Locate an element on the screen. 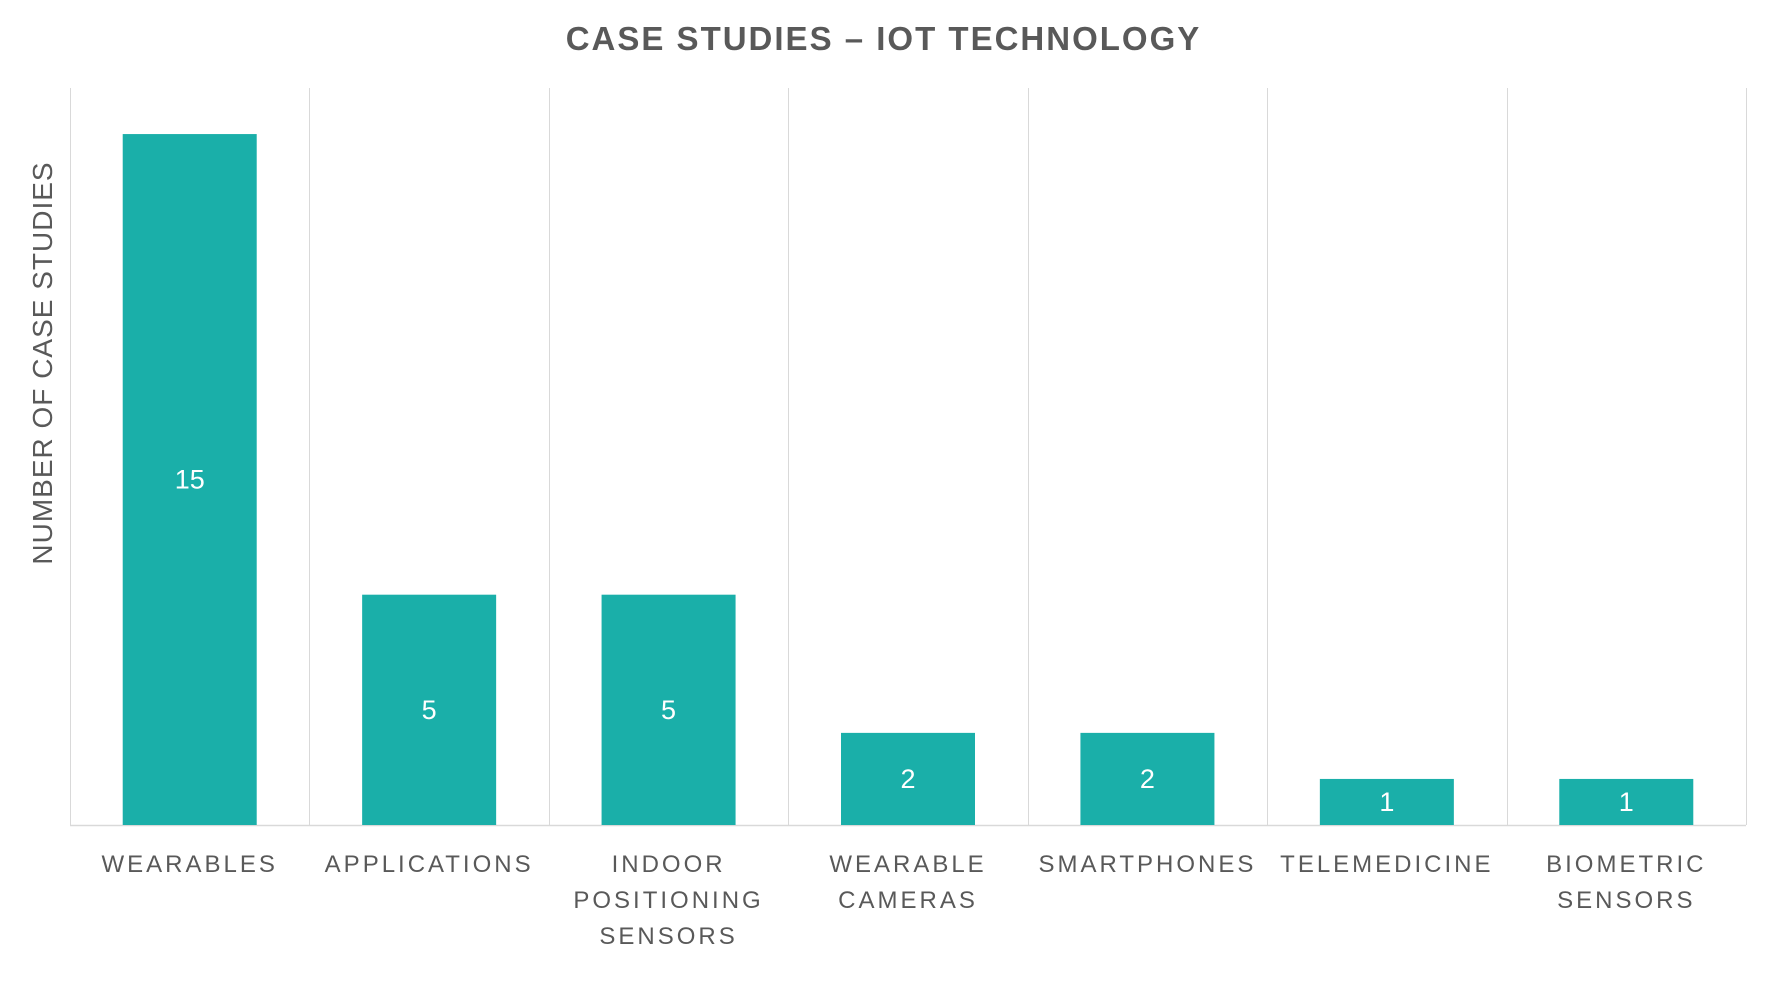 The height and width of the screenshot is (988, 1767). x-tick-label: WEARABLE CAMERAS is located at coordinates (908, 883).